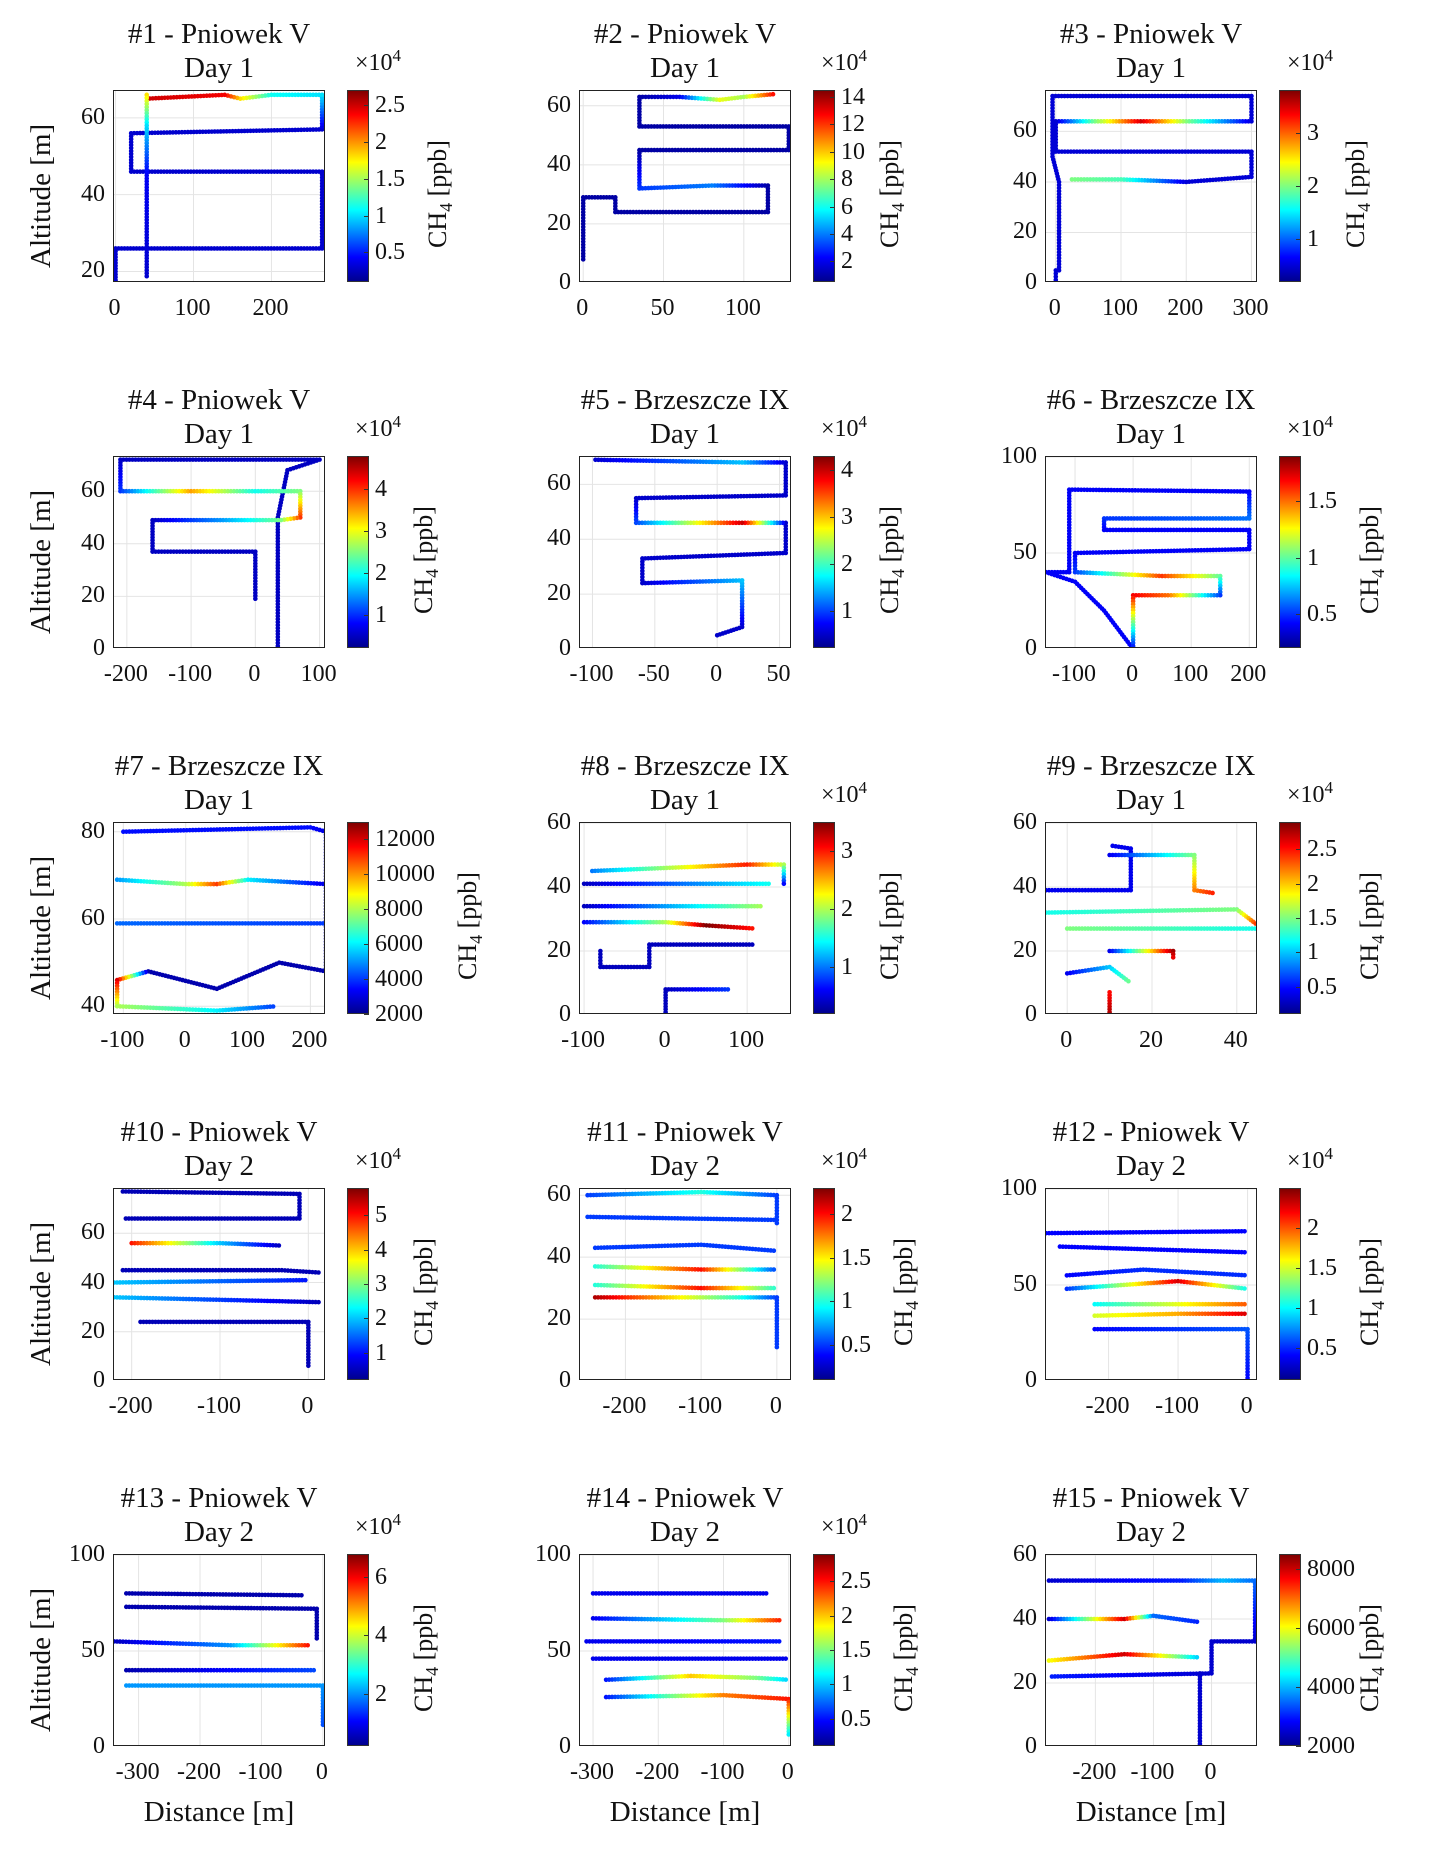 The width and height of the screenshot is (1449, 1860). What do you see at coordinates (1107, 1406) in the screenshot?
I see `x-tick-label: -200` at bounding box center [1107, 1406].